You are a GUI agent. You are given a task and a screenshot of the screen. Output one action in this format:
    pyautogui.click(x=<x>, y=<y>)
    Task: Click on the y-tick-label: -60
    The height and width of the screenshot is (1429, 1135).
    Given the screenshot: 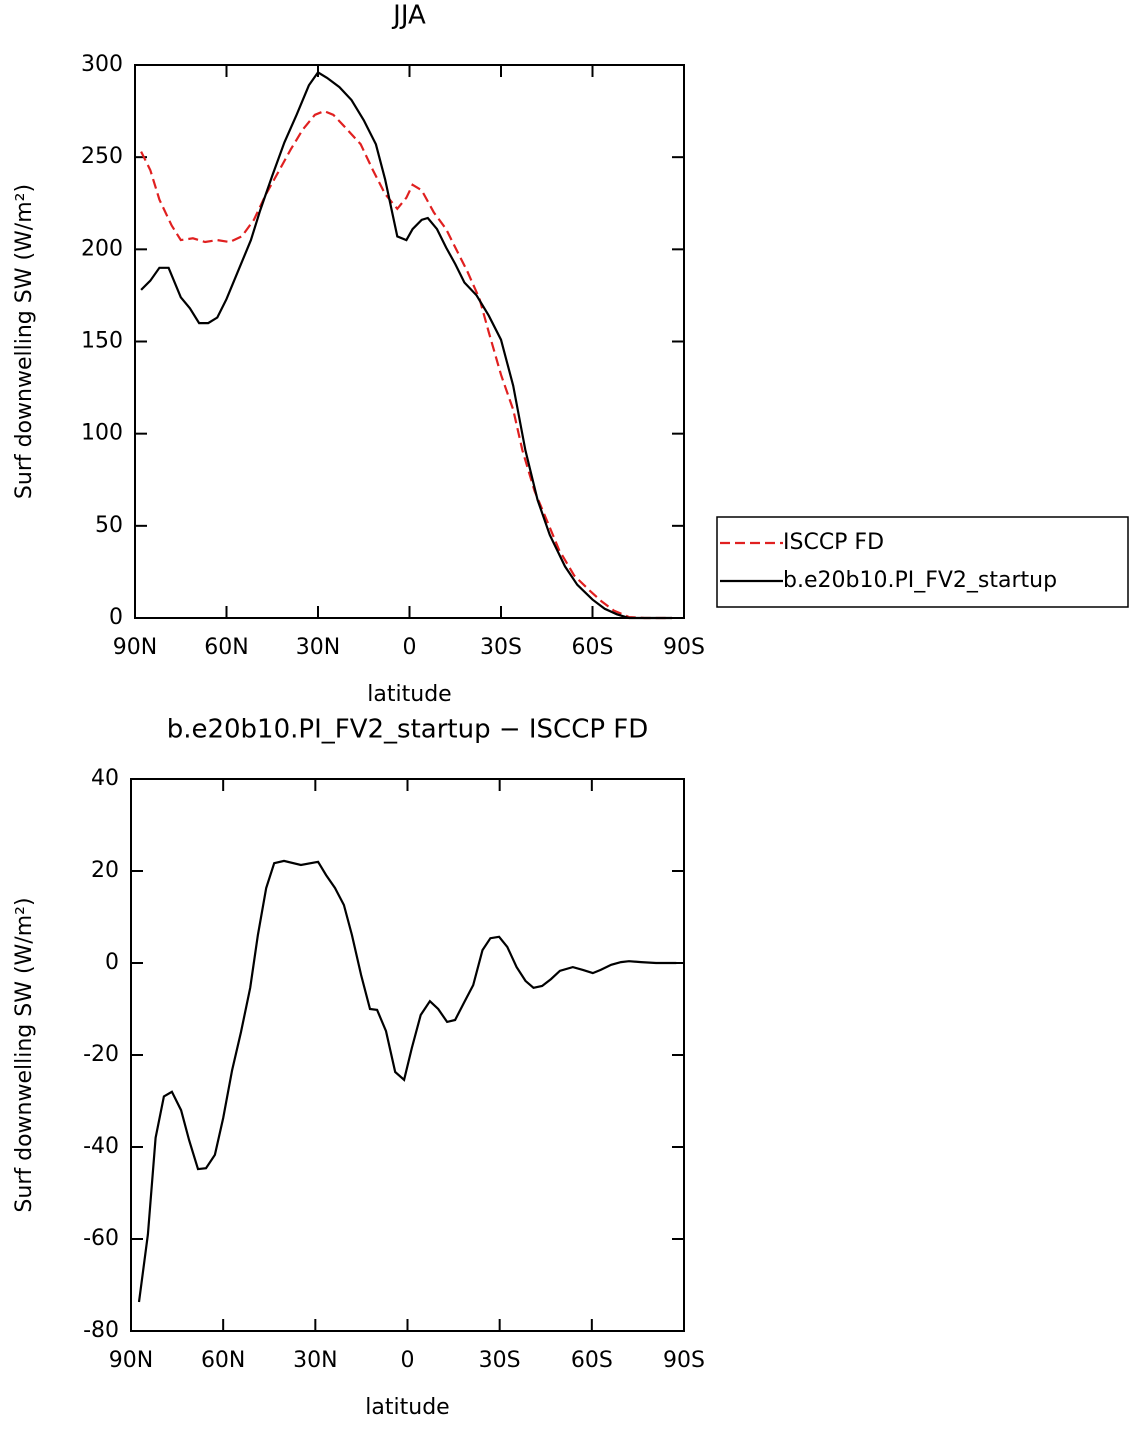 What is the action you would take?
    pyautogui.click(x=101, y=1238)
    